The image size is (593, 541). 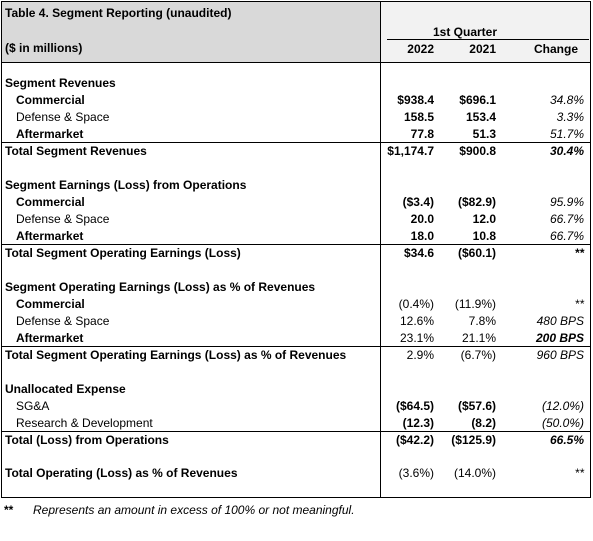 I want to click on value-2022: (0.4%), so click(x=416, y=304).